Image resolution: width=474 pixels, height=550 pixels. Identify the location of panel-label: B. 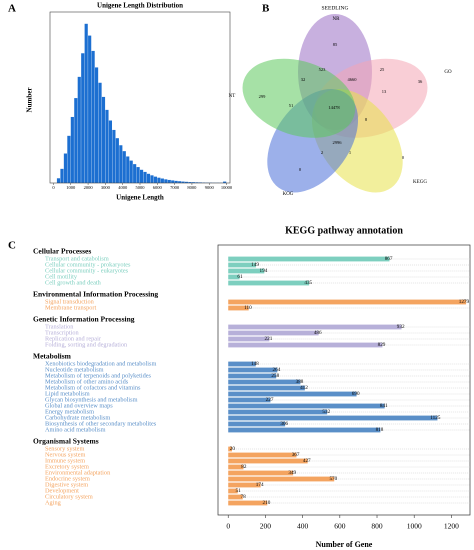
(266, 9).